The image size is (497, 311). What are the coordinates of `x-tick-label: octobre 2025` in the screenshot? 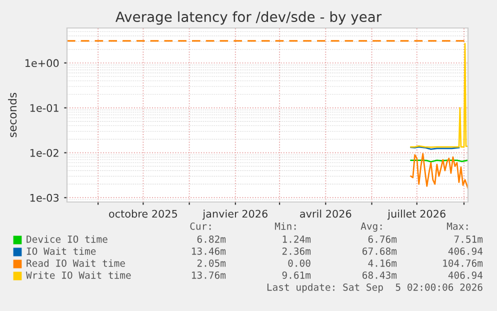 It's located at (143, 214).